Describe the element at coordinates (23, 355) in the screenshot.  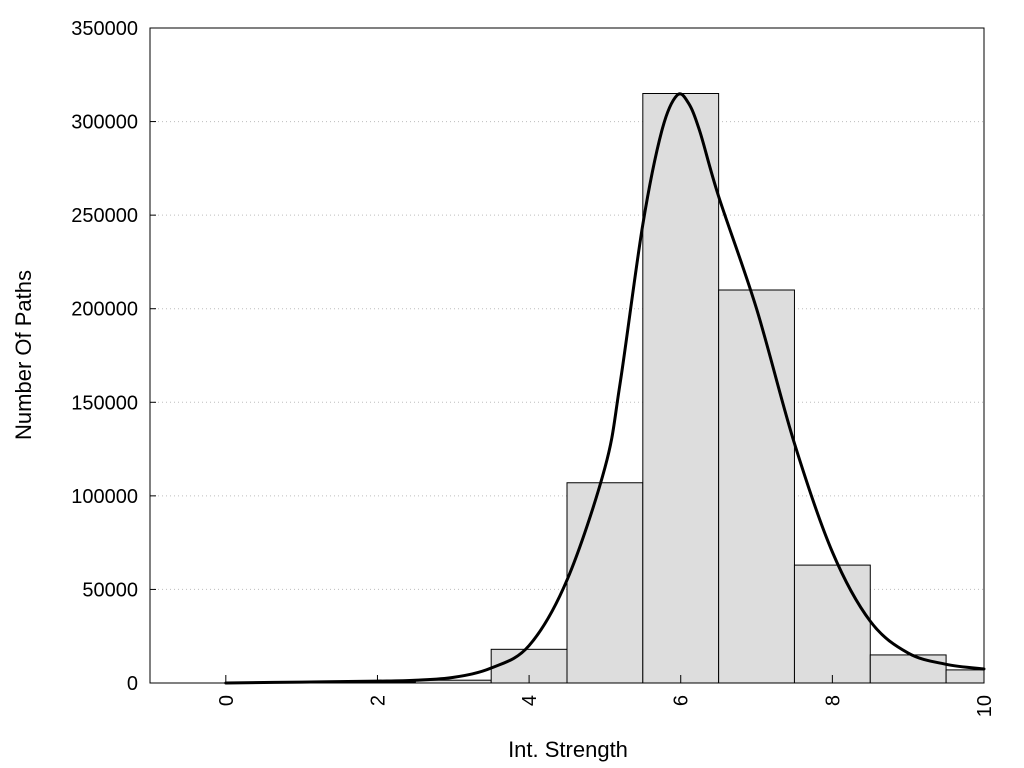
I see `y-axis-title: Number Of Paths` at that location.